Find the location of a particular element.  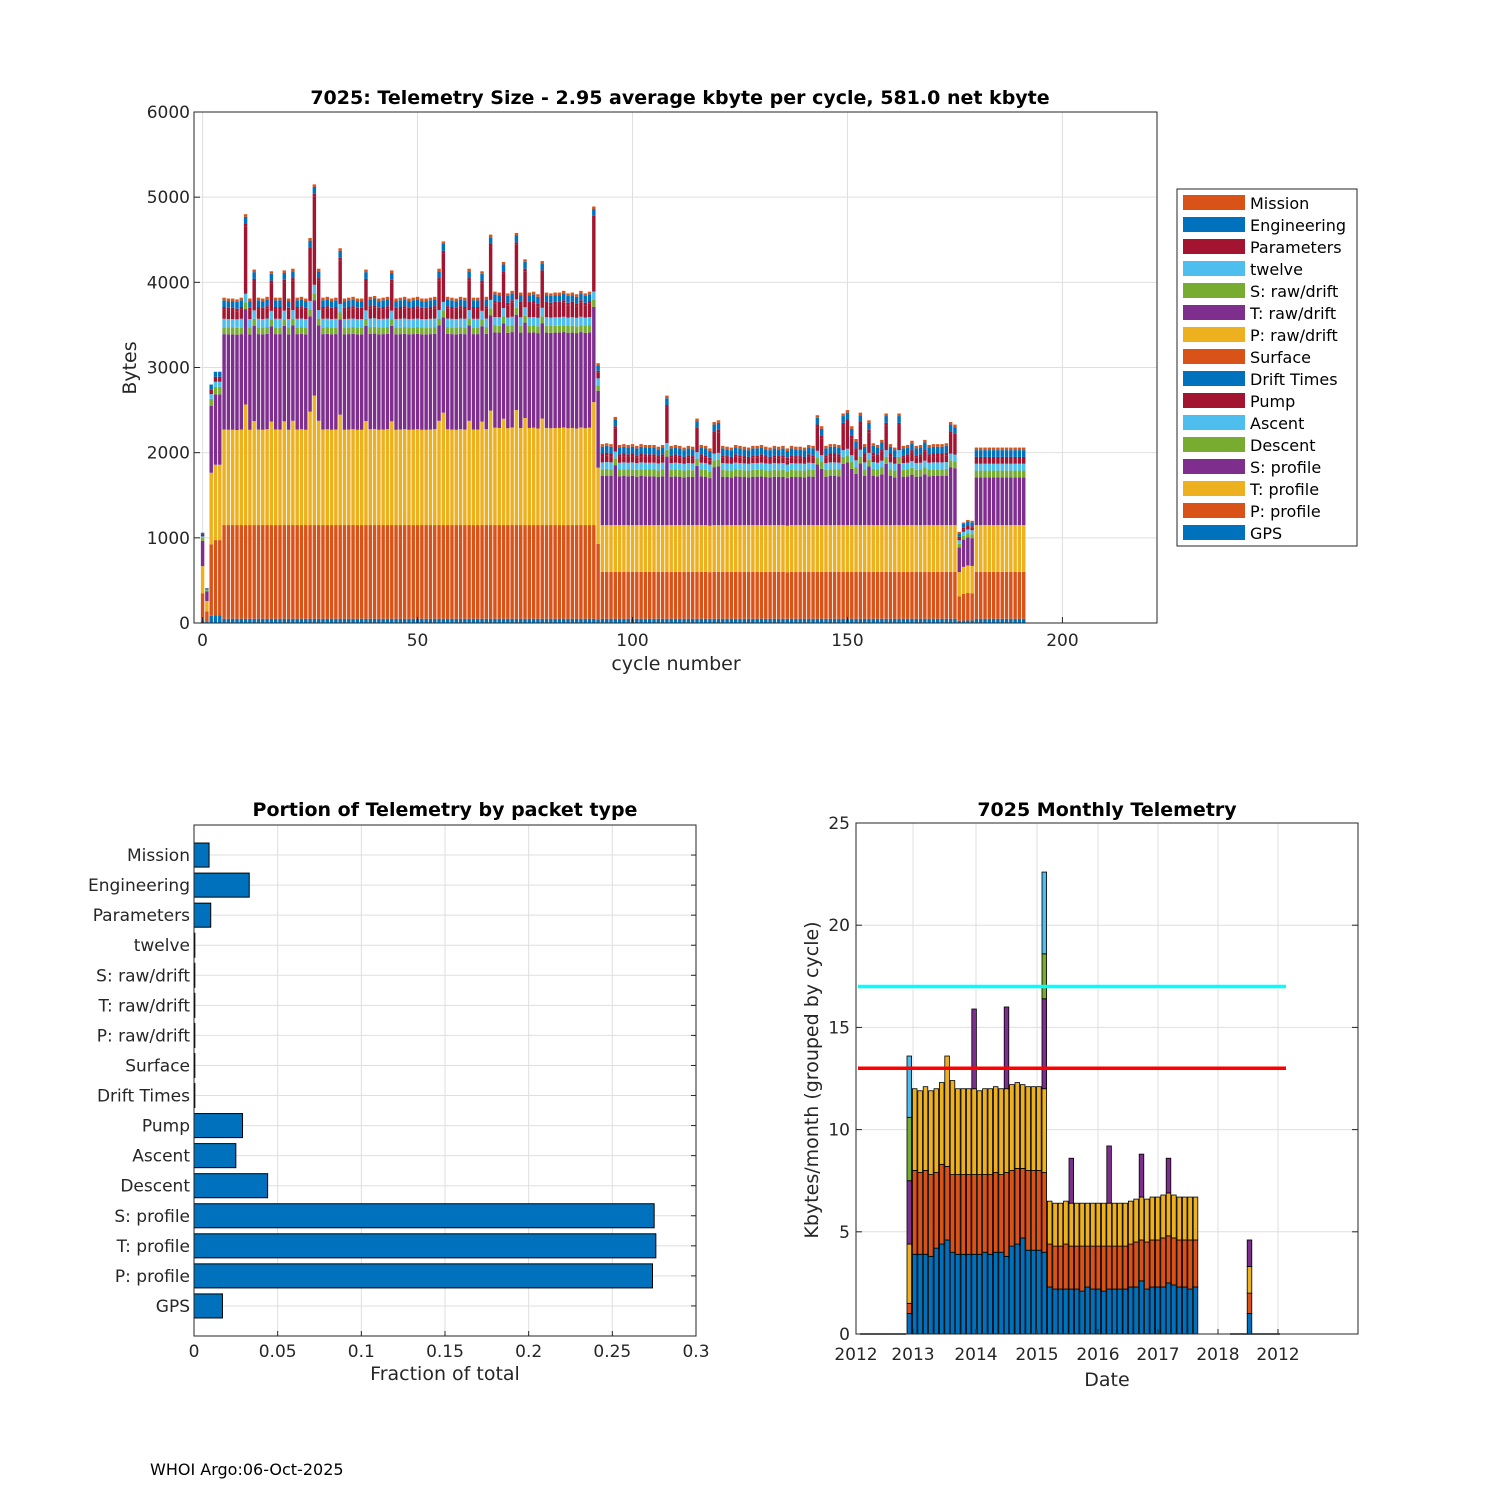

legend-swatch is located at coordinates (1214, 532).